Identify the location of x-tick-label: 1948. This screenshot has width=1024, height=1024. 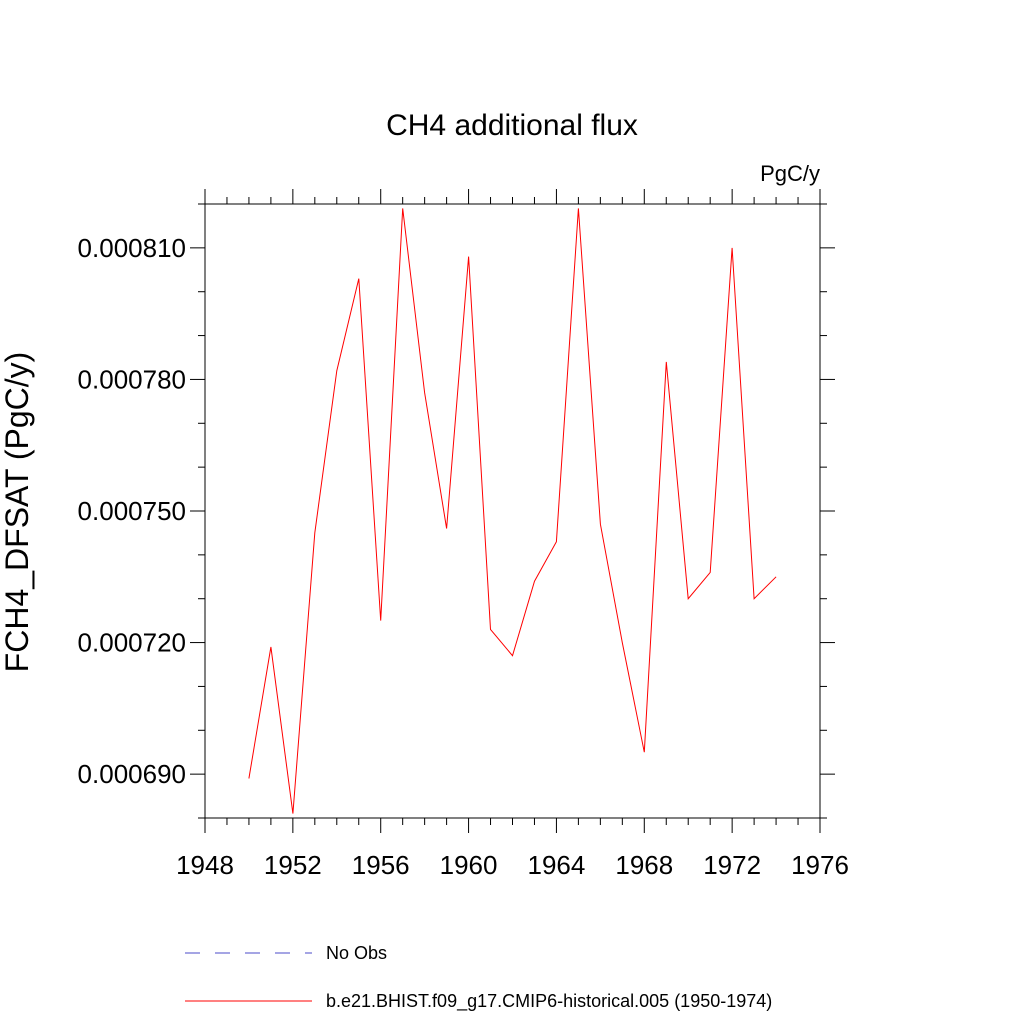
(205, 865).